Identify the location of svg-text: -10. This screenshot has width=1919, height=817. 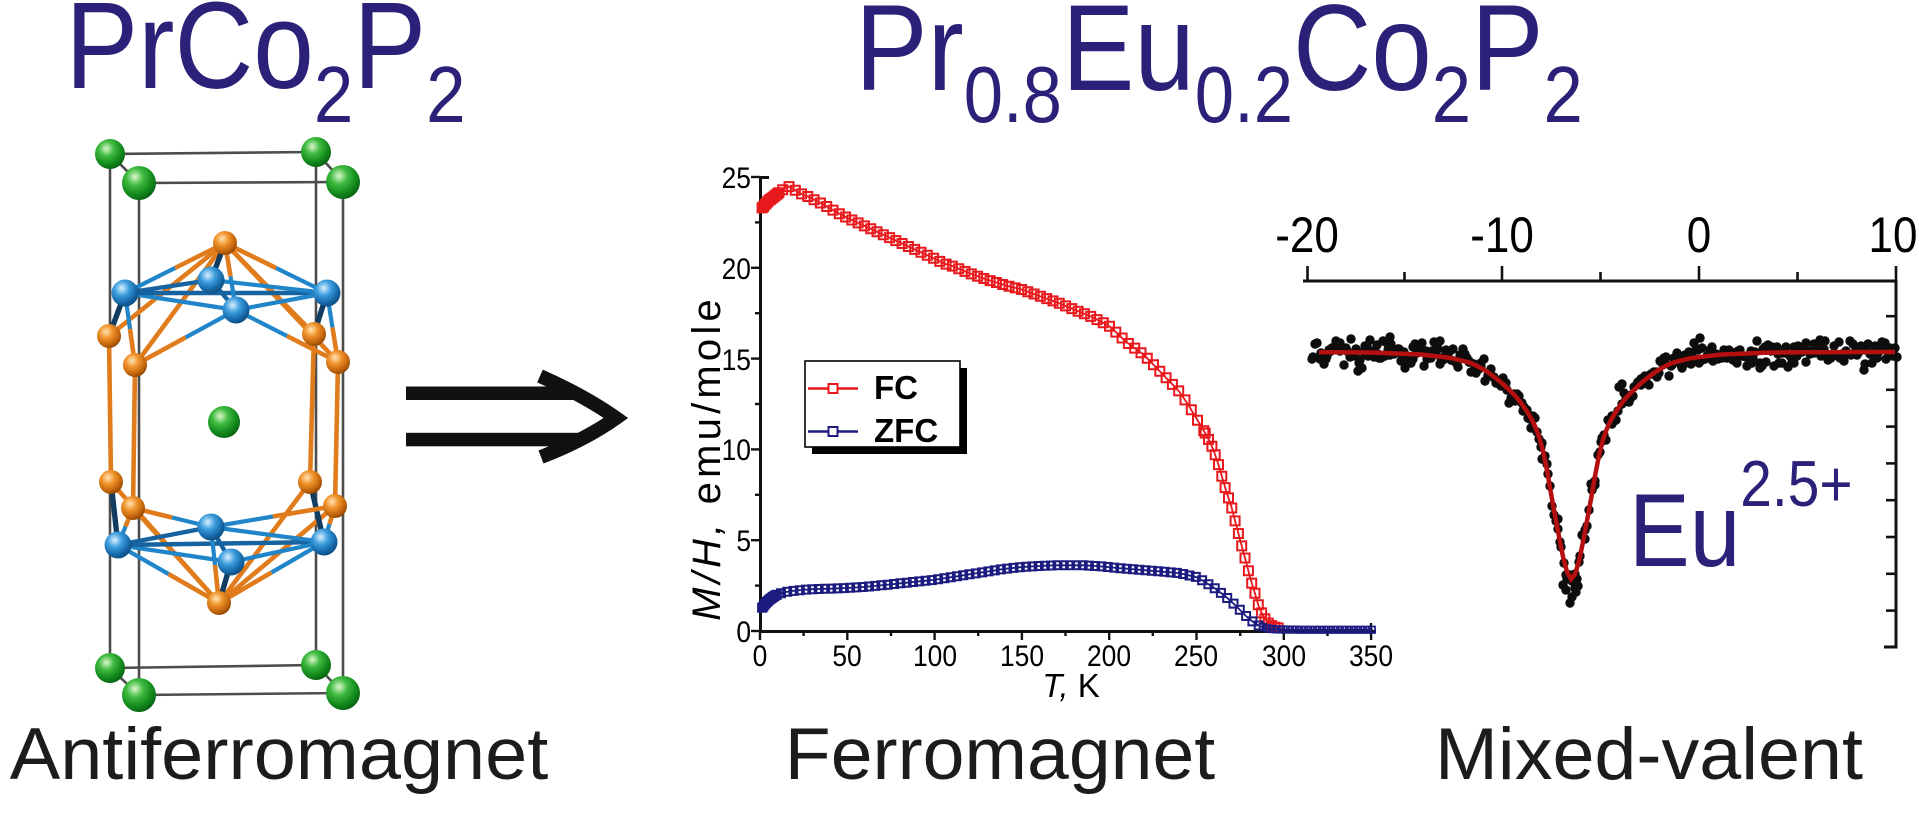
(1502, 234).